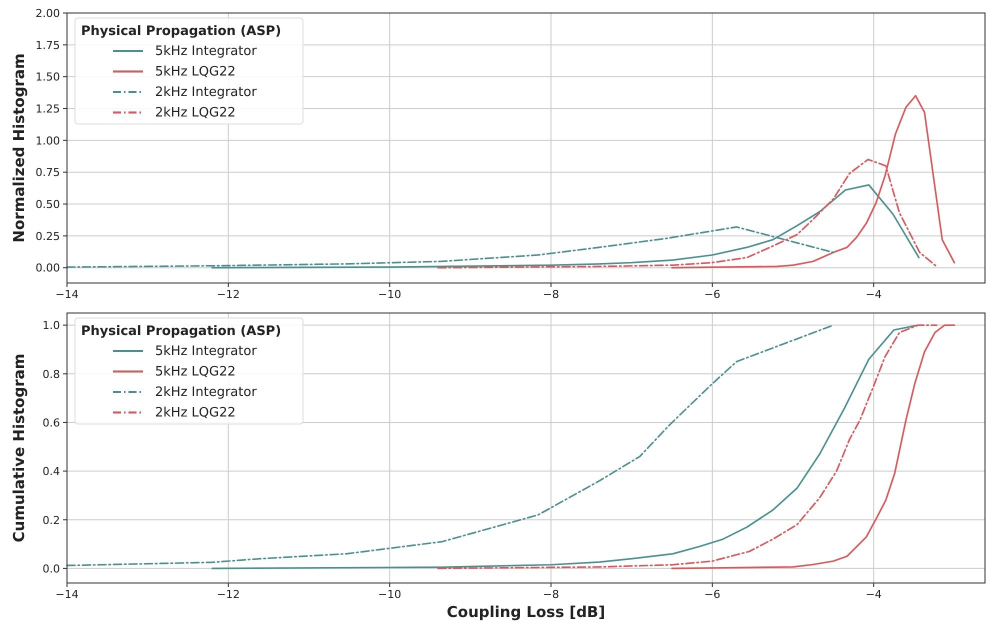  What do you see at coordinates (51, 471) in the screenshot?
I see `y-tick-label: 0.4` at bounding box center [51, 471].